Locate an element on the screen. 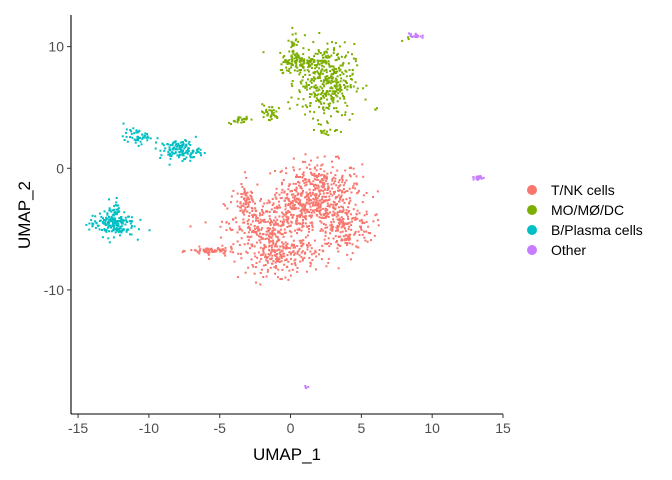 Image resolution: width=672 pixels, height=480 pixels. x-tick-label: 10 is located at coordinates (432, 428).